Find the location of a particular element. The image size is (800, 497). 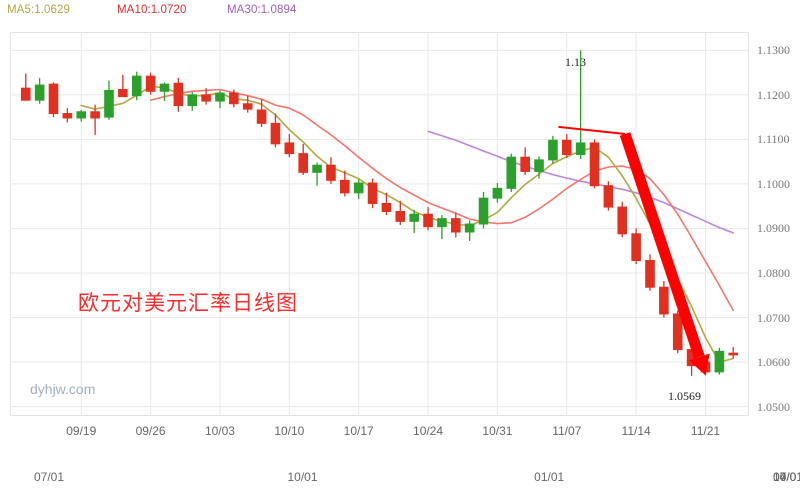

x-axis-tick-label: 10/24 is located at coordinates (428, 431).